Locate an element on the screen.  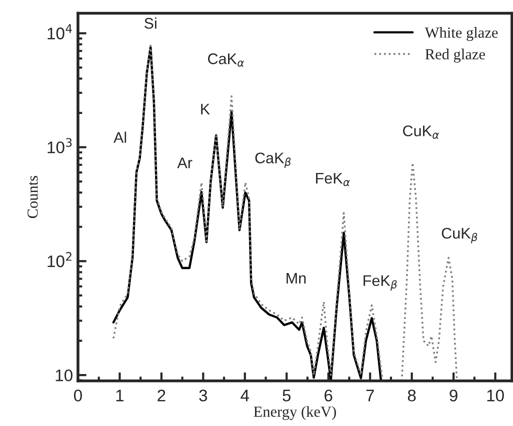
x-tick-label: 6 is located at coordinates (328, 396).